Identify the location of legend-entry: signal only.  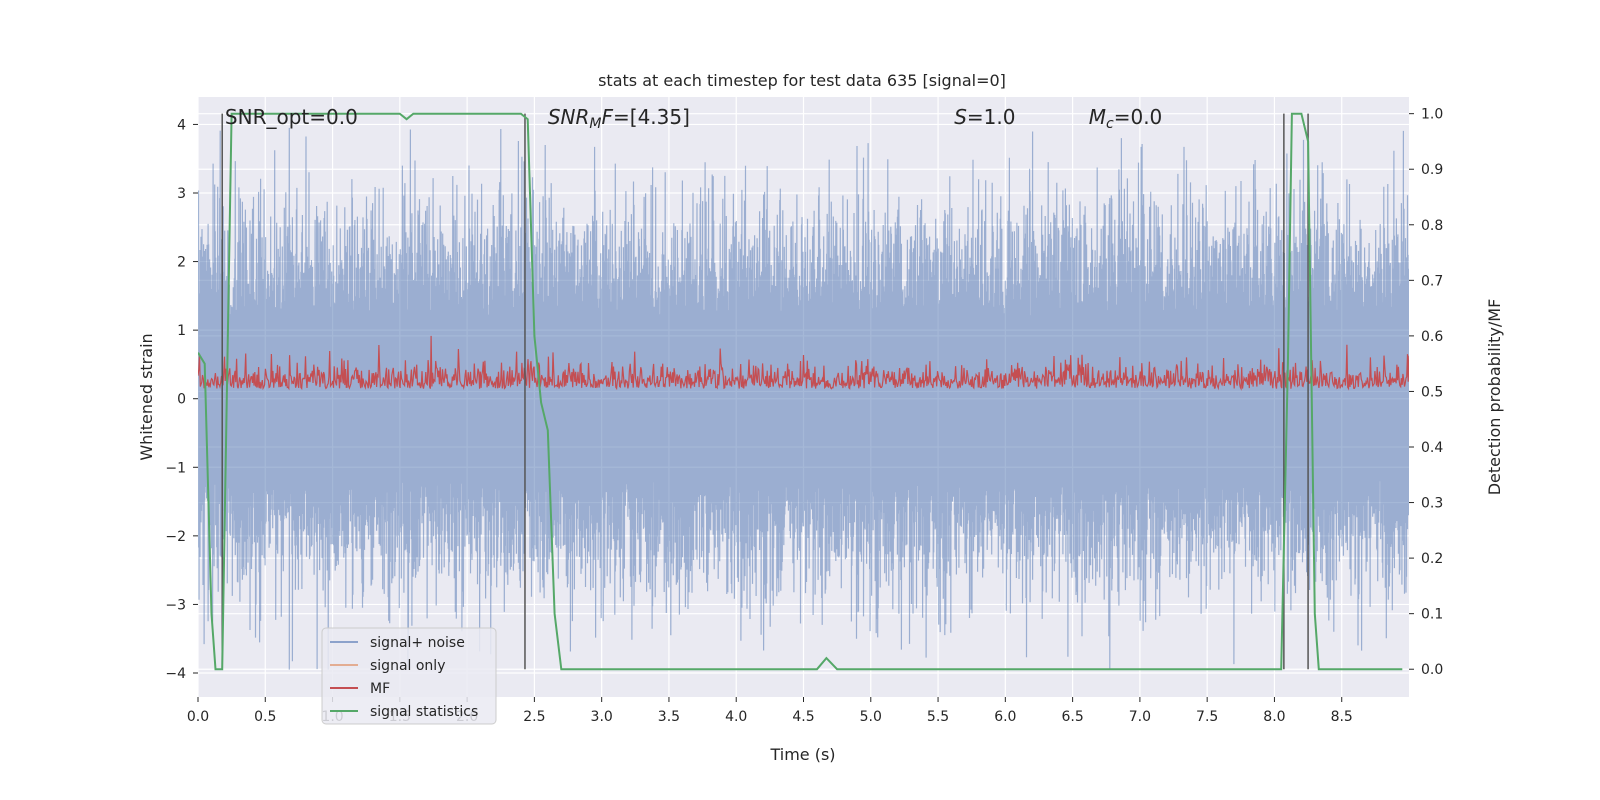
(407, 666).